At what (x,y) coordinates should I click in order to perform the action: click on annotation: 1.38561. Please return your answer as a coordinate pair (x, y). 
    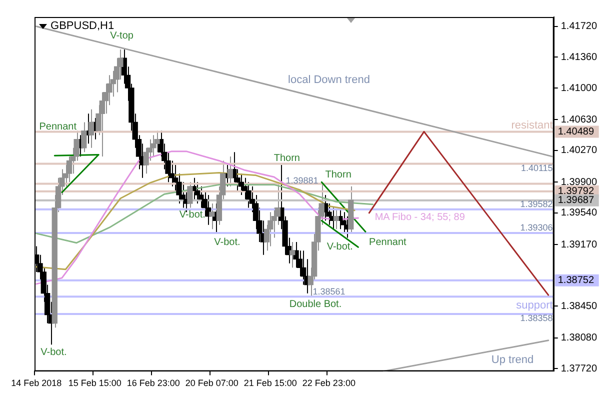
    Looking at the image, I should click on (329, 291).